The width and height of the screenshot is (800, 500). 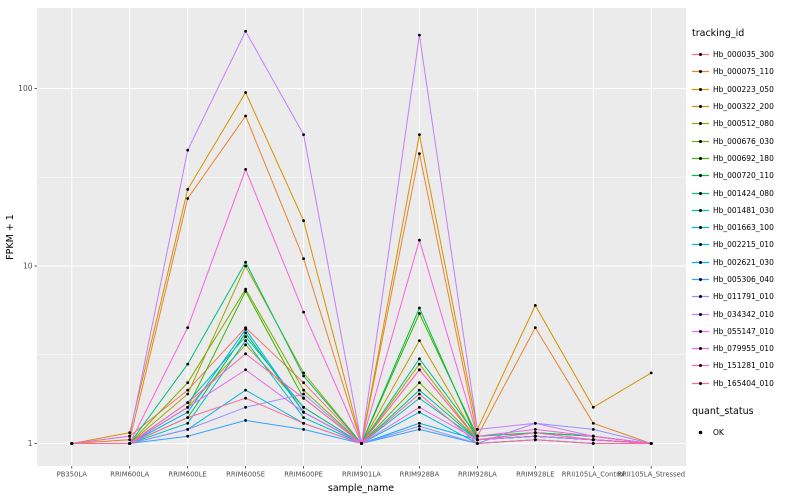 I want to click on y-tick-label: 100, so click(x=25, y=88).